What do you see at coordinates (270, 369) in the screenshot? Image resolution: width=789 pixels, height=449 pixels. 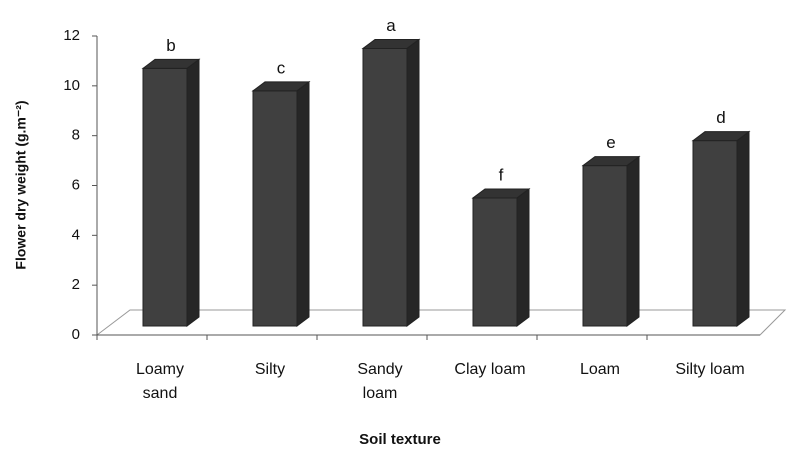 I see `x-tick-label: Silty` at bounding box center [270, 369].